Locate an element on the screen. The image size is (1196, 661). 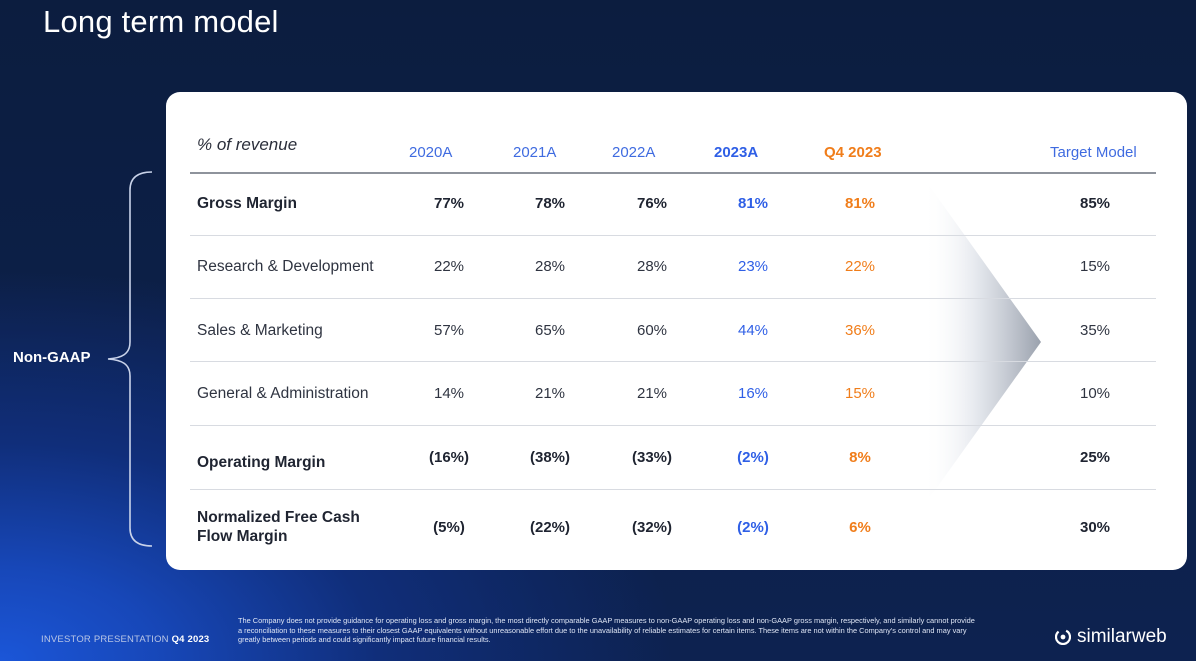
header-q4-2023: Q4 2023 is located at coordinates (853, 152).